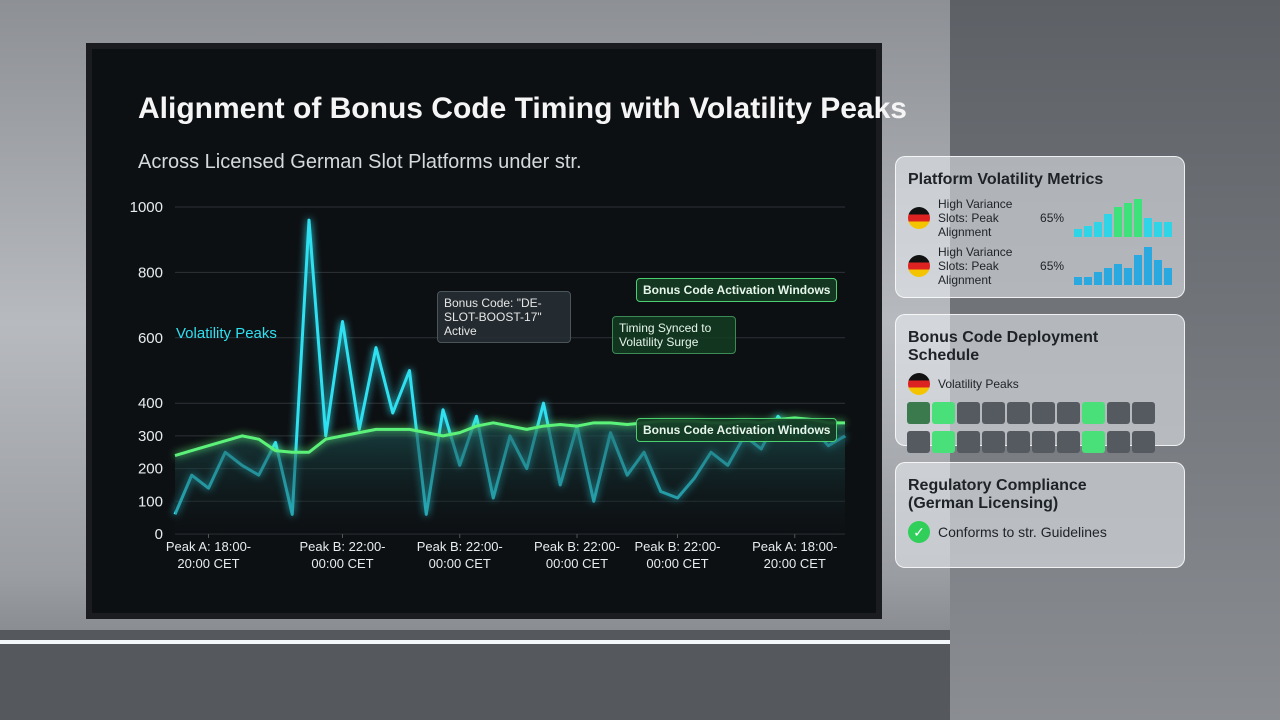 The width and height of the screenshot is (1280, 720). What do you see at coordinates (737, 430) in the screenshot?
I see `series-label: Bonus Code Activation Windows` at bounding box center [737, 430].